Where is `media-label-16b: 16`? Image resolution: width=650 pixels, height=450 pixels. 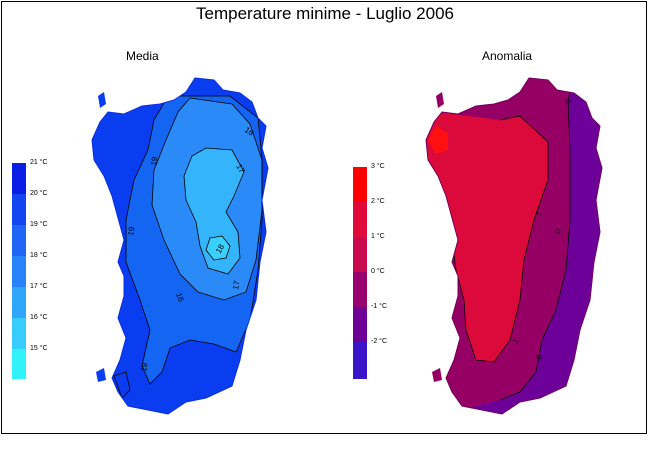
media-label-16b: 16 is located at coordinates (180, 298).